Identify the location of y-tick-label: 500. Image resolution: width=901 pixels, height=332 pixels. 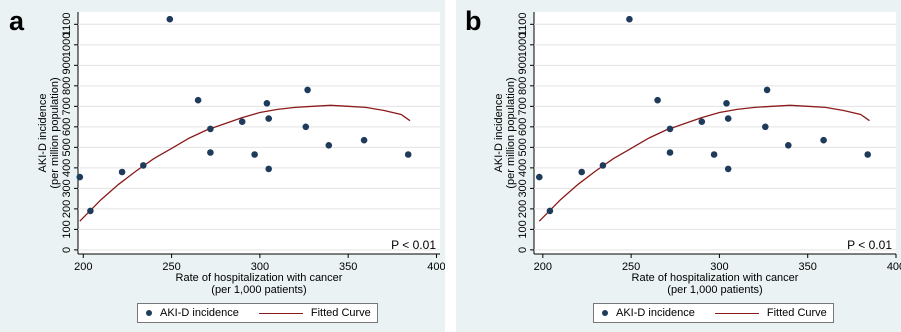
(67, 147).